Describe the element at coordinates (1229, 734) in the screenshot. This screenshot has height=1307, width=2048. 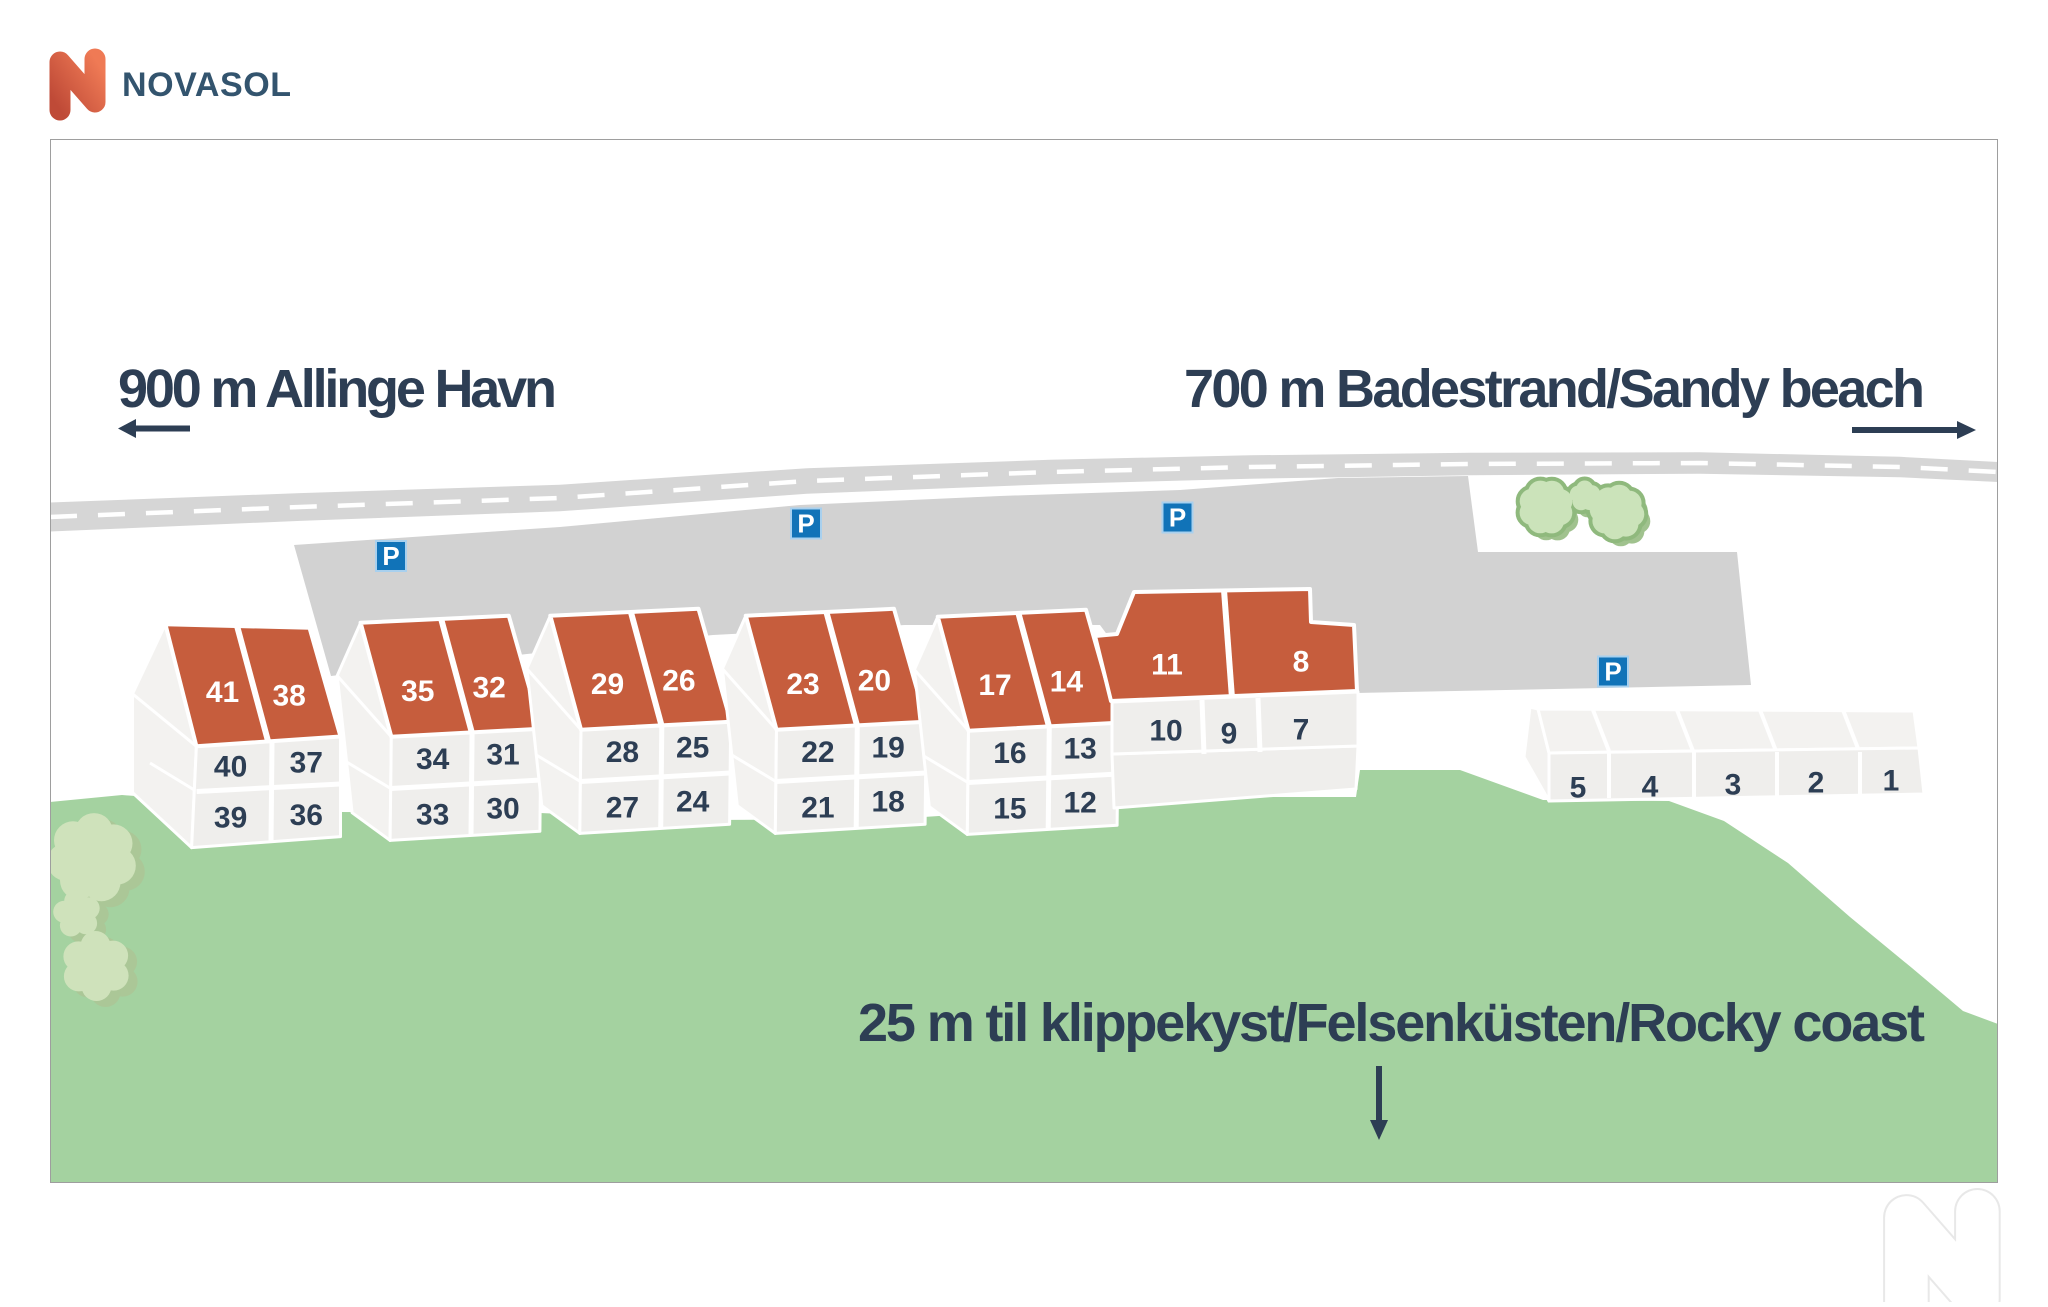
I see `svg-text: 9` at that location.